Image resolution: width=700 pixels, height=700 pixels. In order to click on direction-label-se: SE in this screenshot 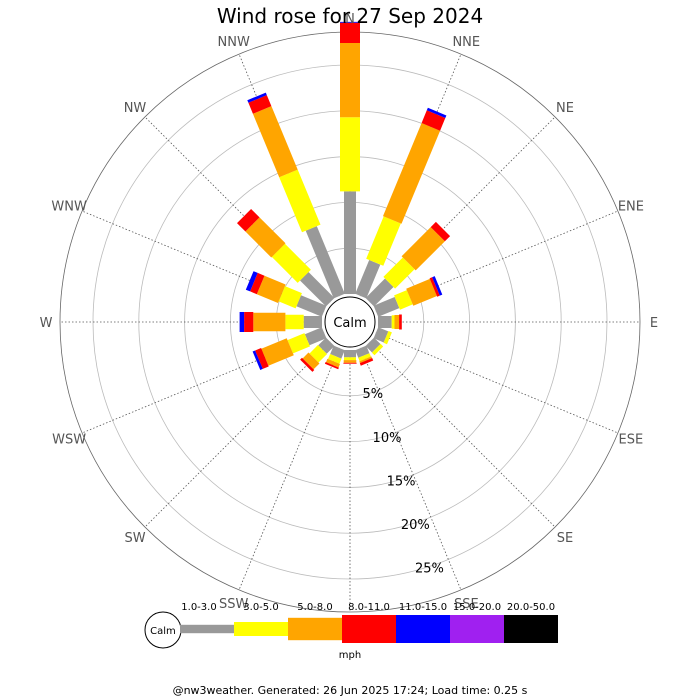, I will do `click(565, 538)`.